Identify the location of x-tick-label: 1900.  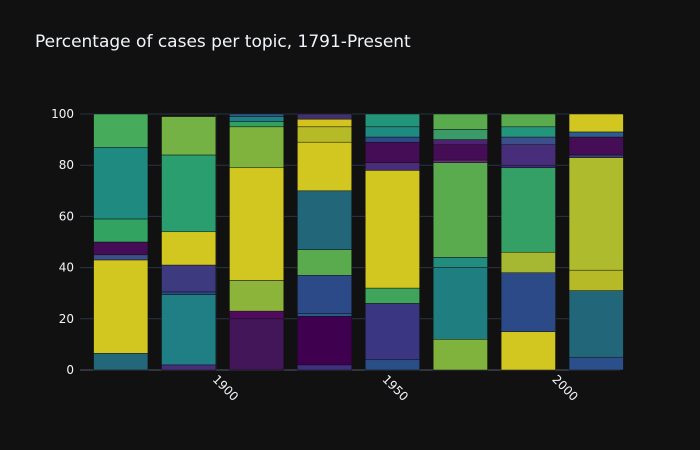
(225, 387).